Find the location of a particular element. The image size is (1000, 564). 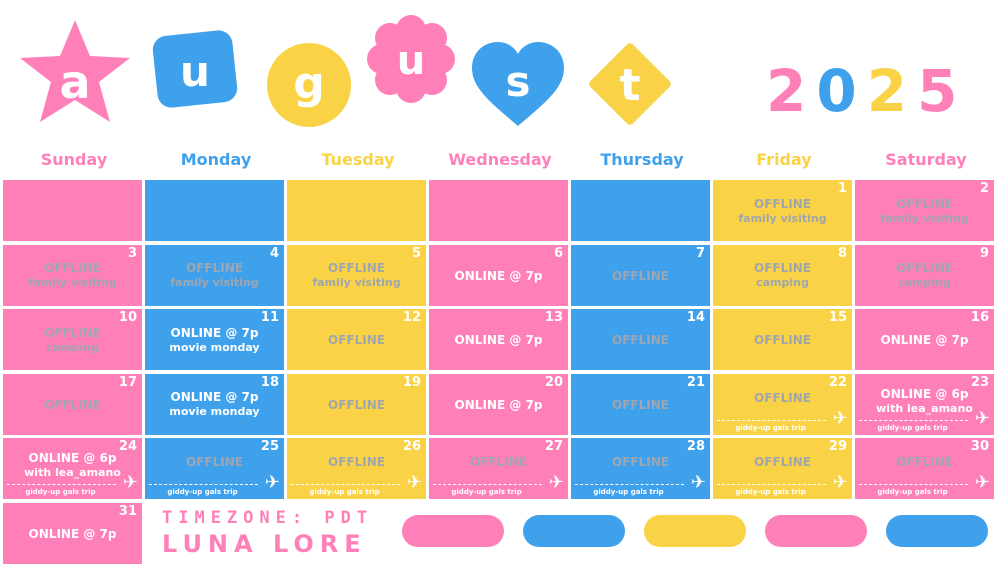

status-note: camping is located at coordinates (924, 282).